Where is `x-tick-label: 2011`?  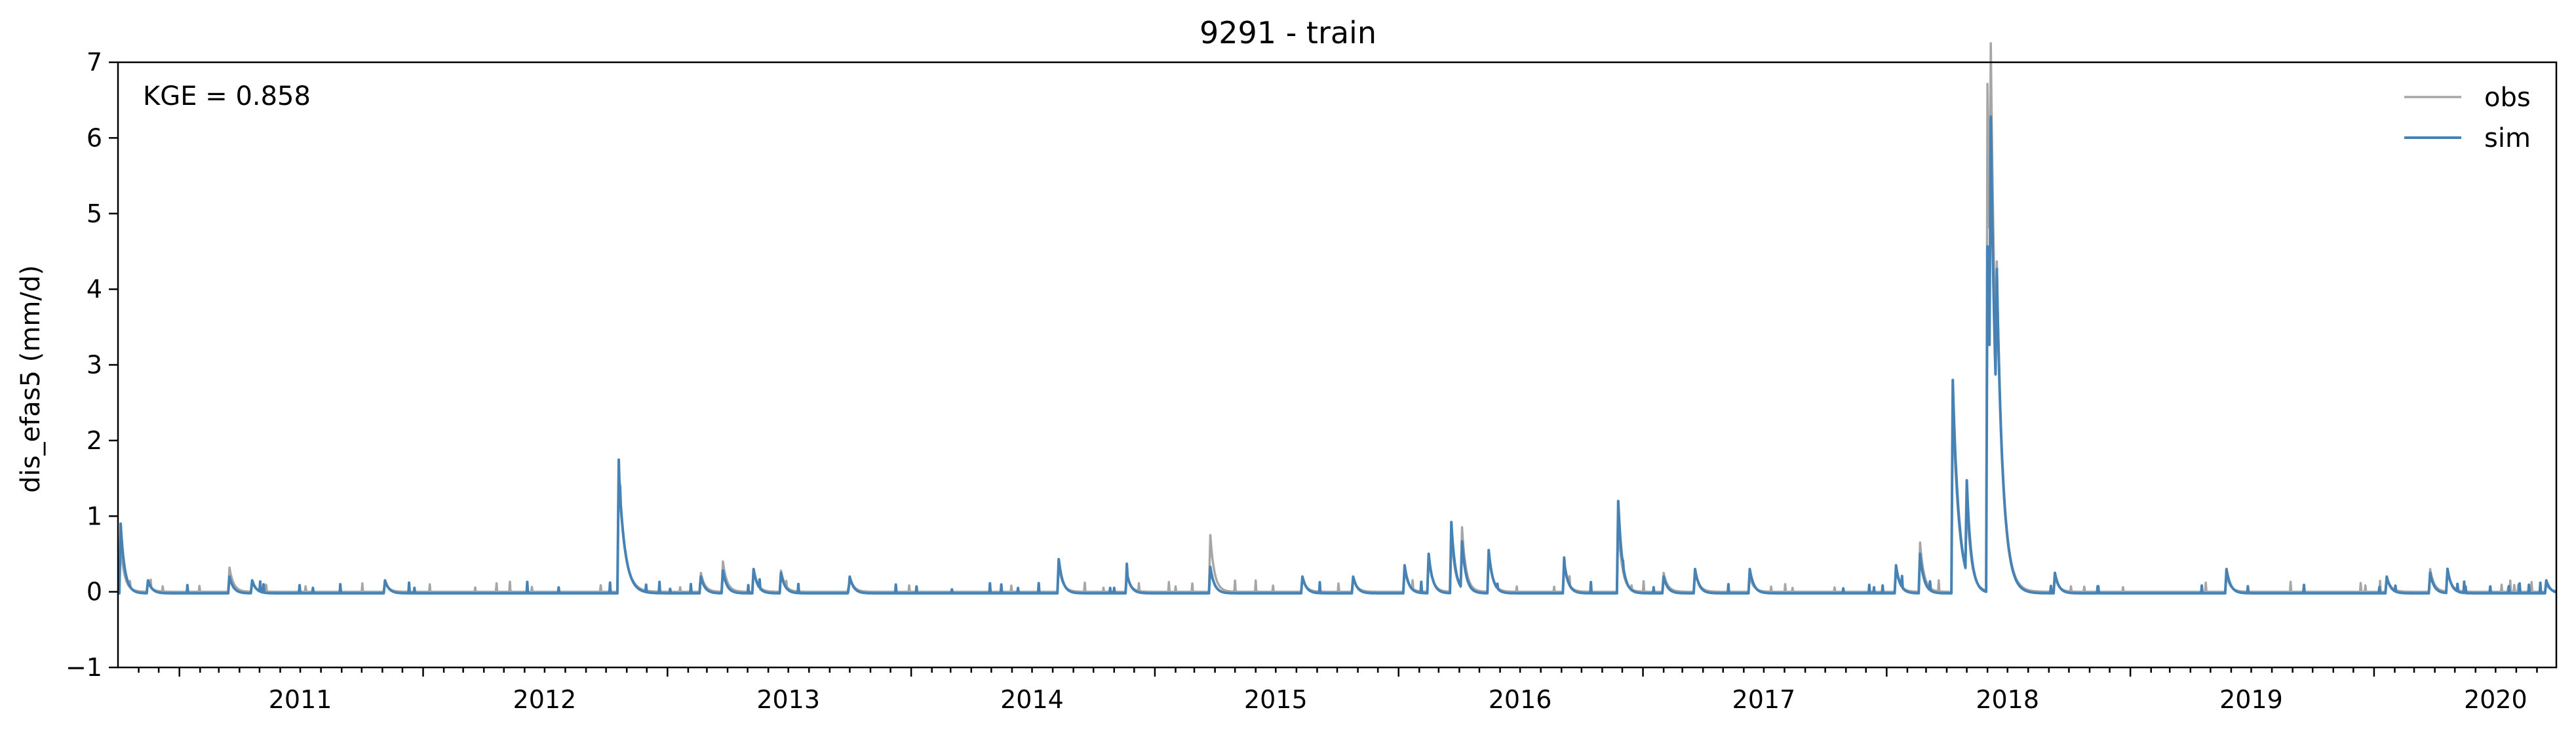 x-tick-label: 2011 is located at coordinates (300, 699).